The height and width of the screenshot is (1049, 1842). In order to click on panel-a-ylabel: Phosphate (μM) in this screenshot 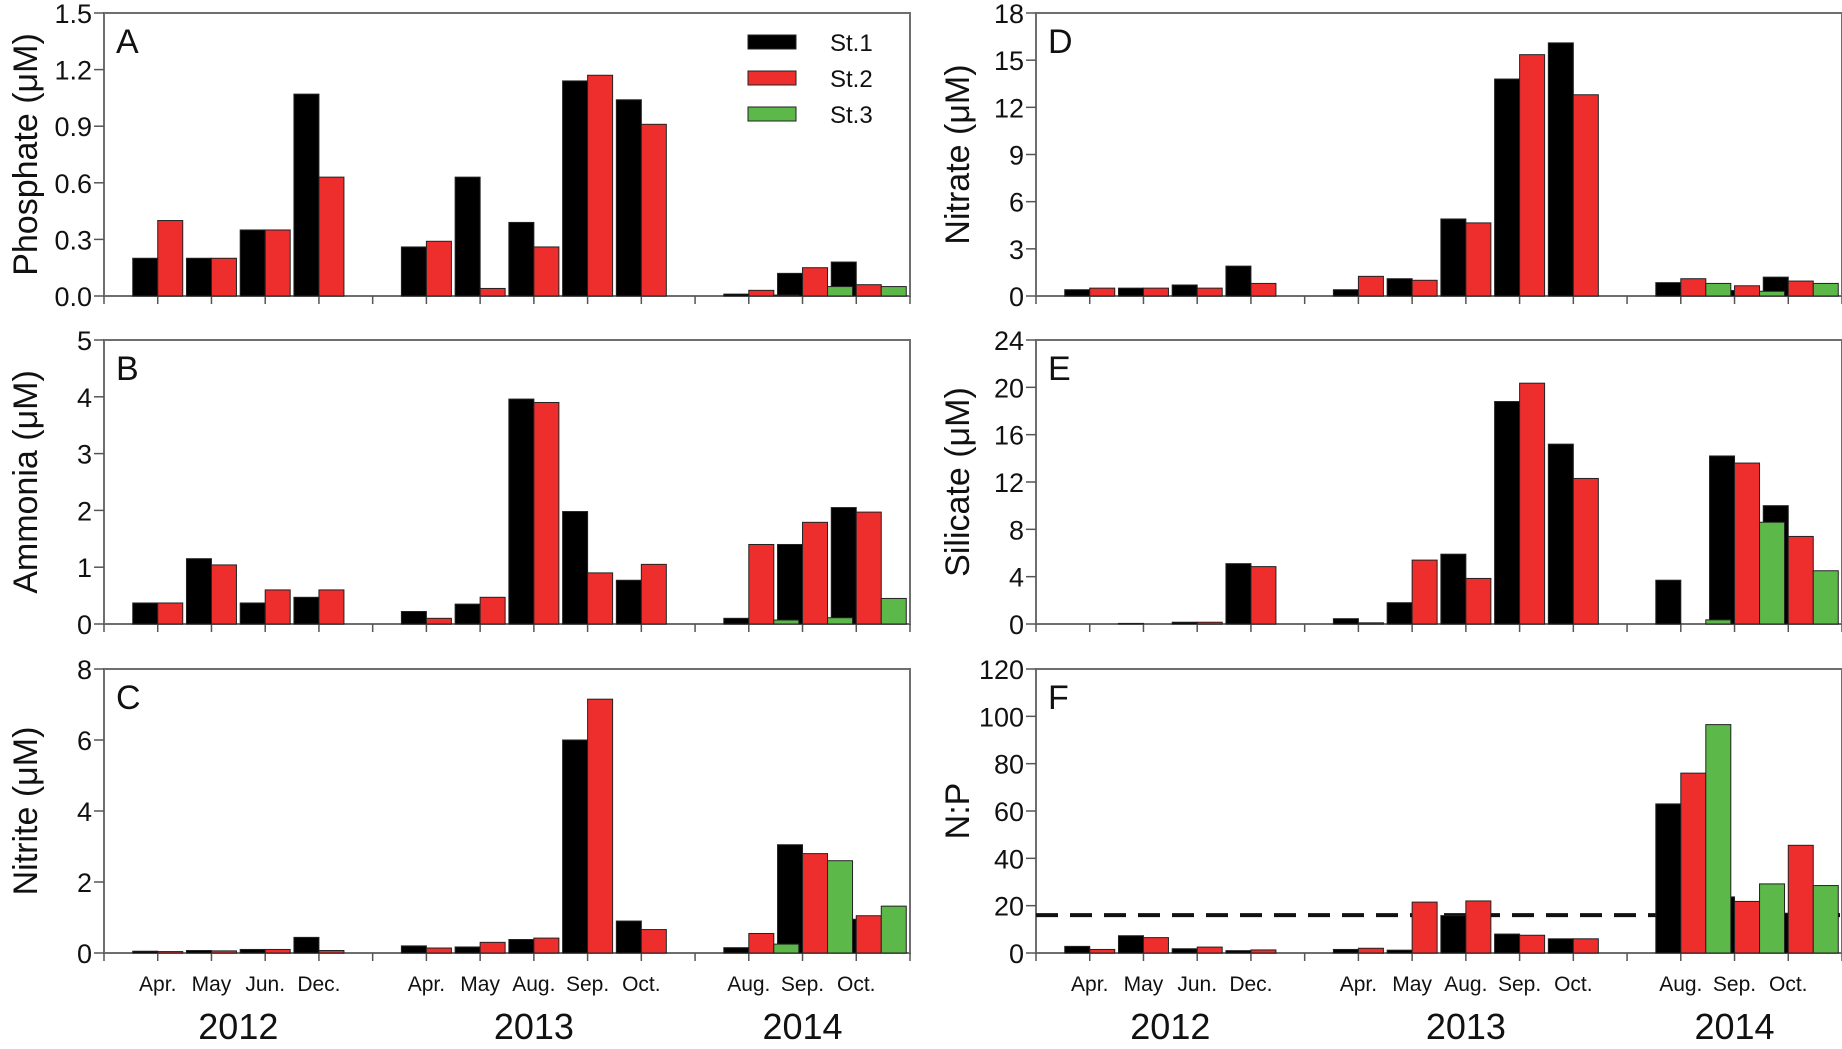, I will do `click(26, 154)`.